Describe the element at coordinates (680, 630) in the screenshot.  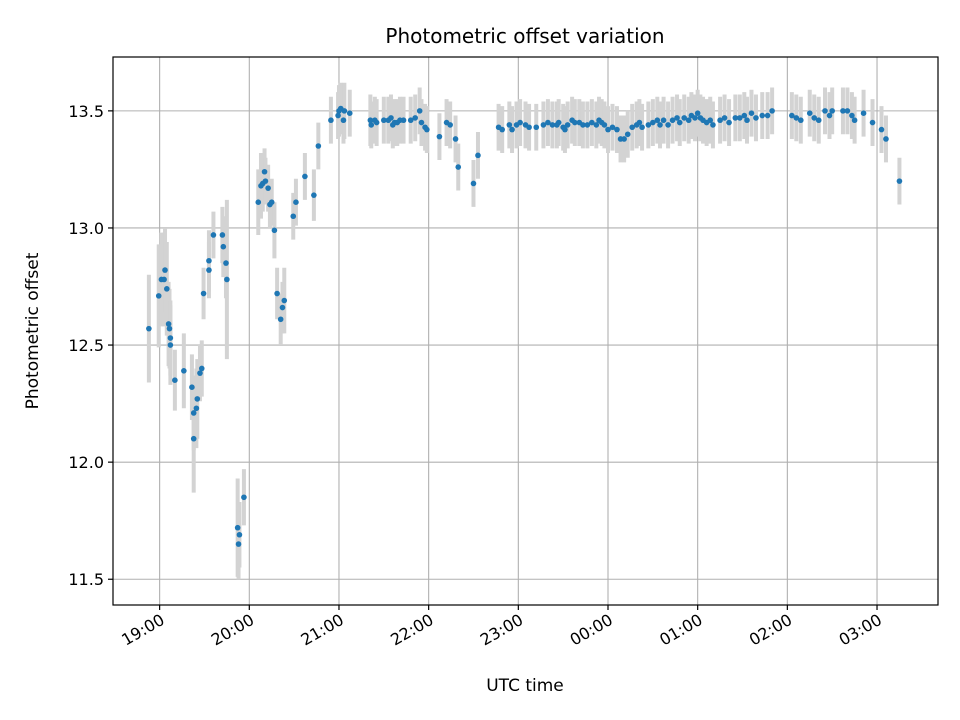
I see `x-tick-label: 01:00` at that location.